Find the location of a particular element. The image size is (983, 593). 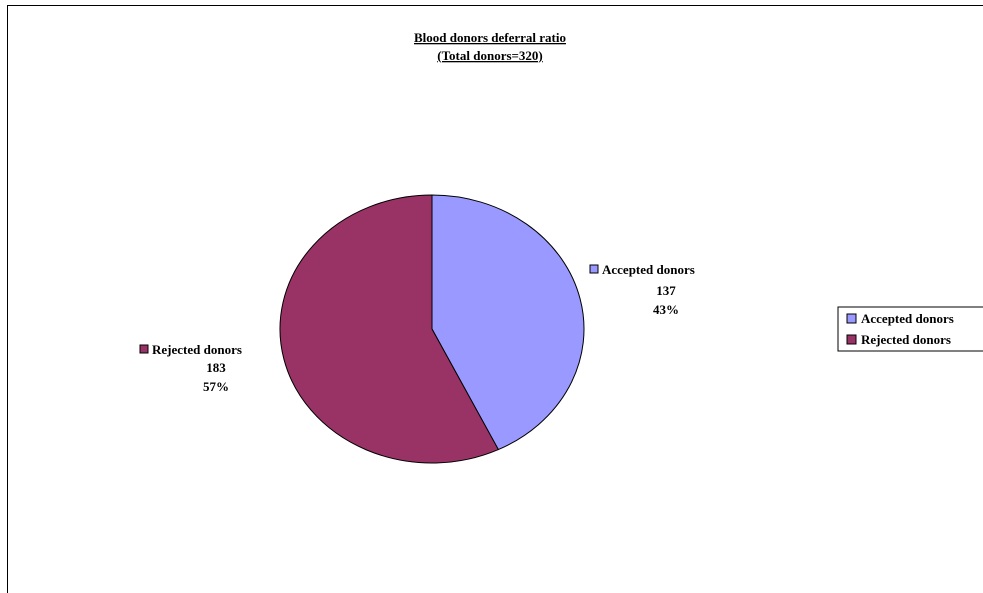

data-label-value-rejected: 183 is located at coordinates (216, 367).